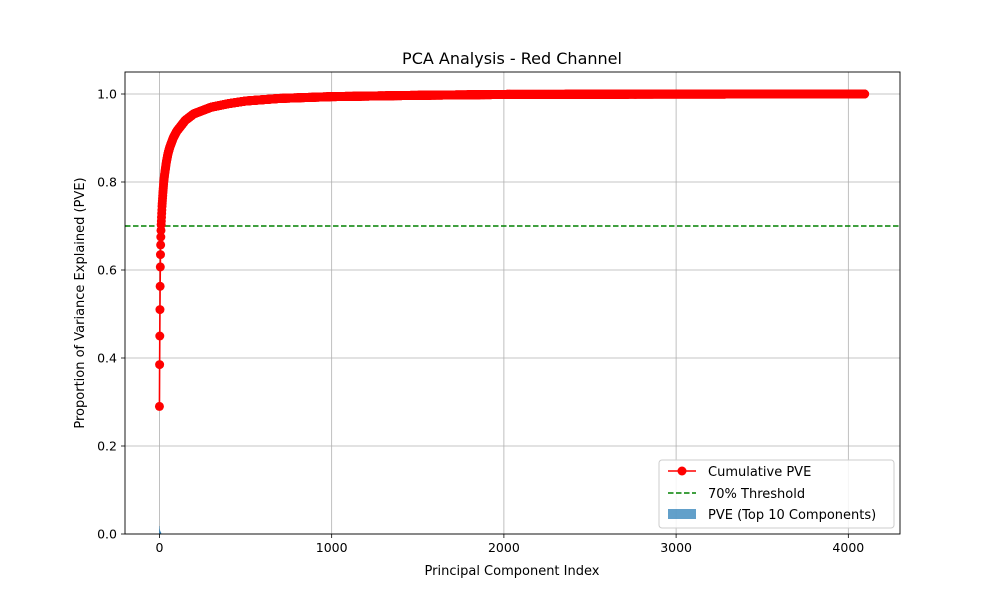  I want to click on x-tick-label: 2000, so click(504, 547).